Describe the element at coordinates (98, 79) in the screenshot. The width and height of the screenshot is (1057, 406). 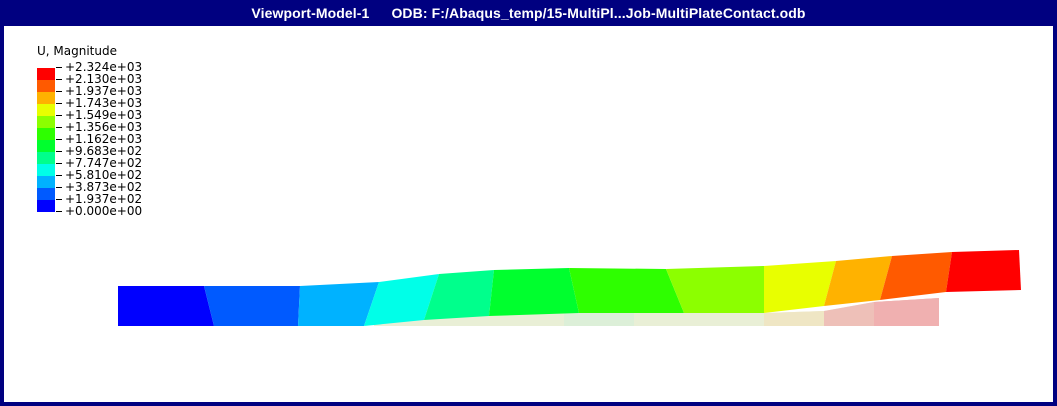
I see `legend-label: +2.130e+03` at that location.